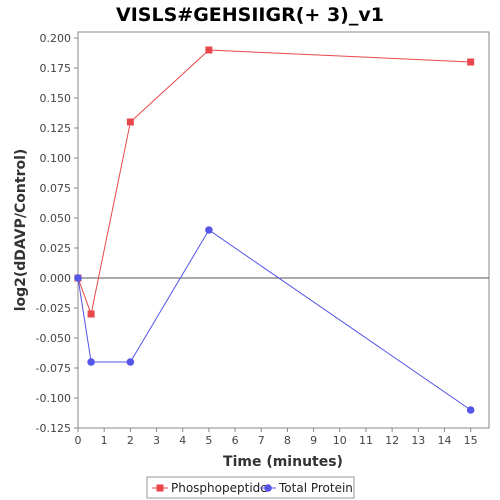  I want to click on x-tick-label: 9, so click(313, 440).